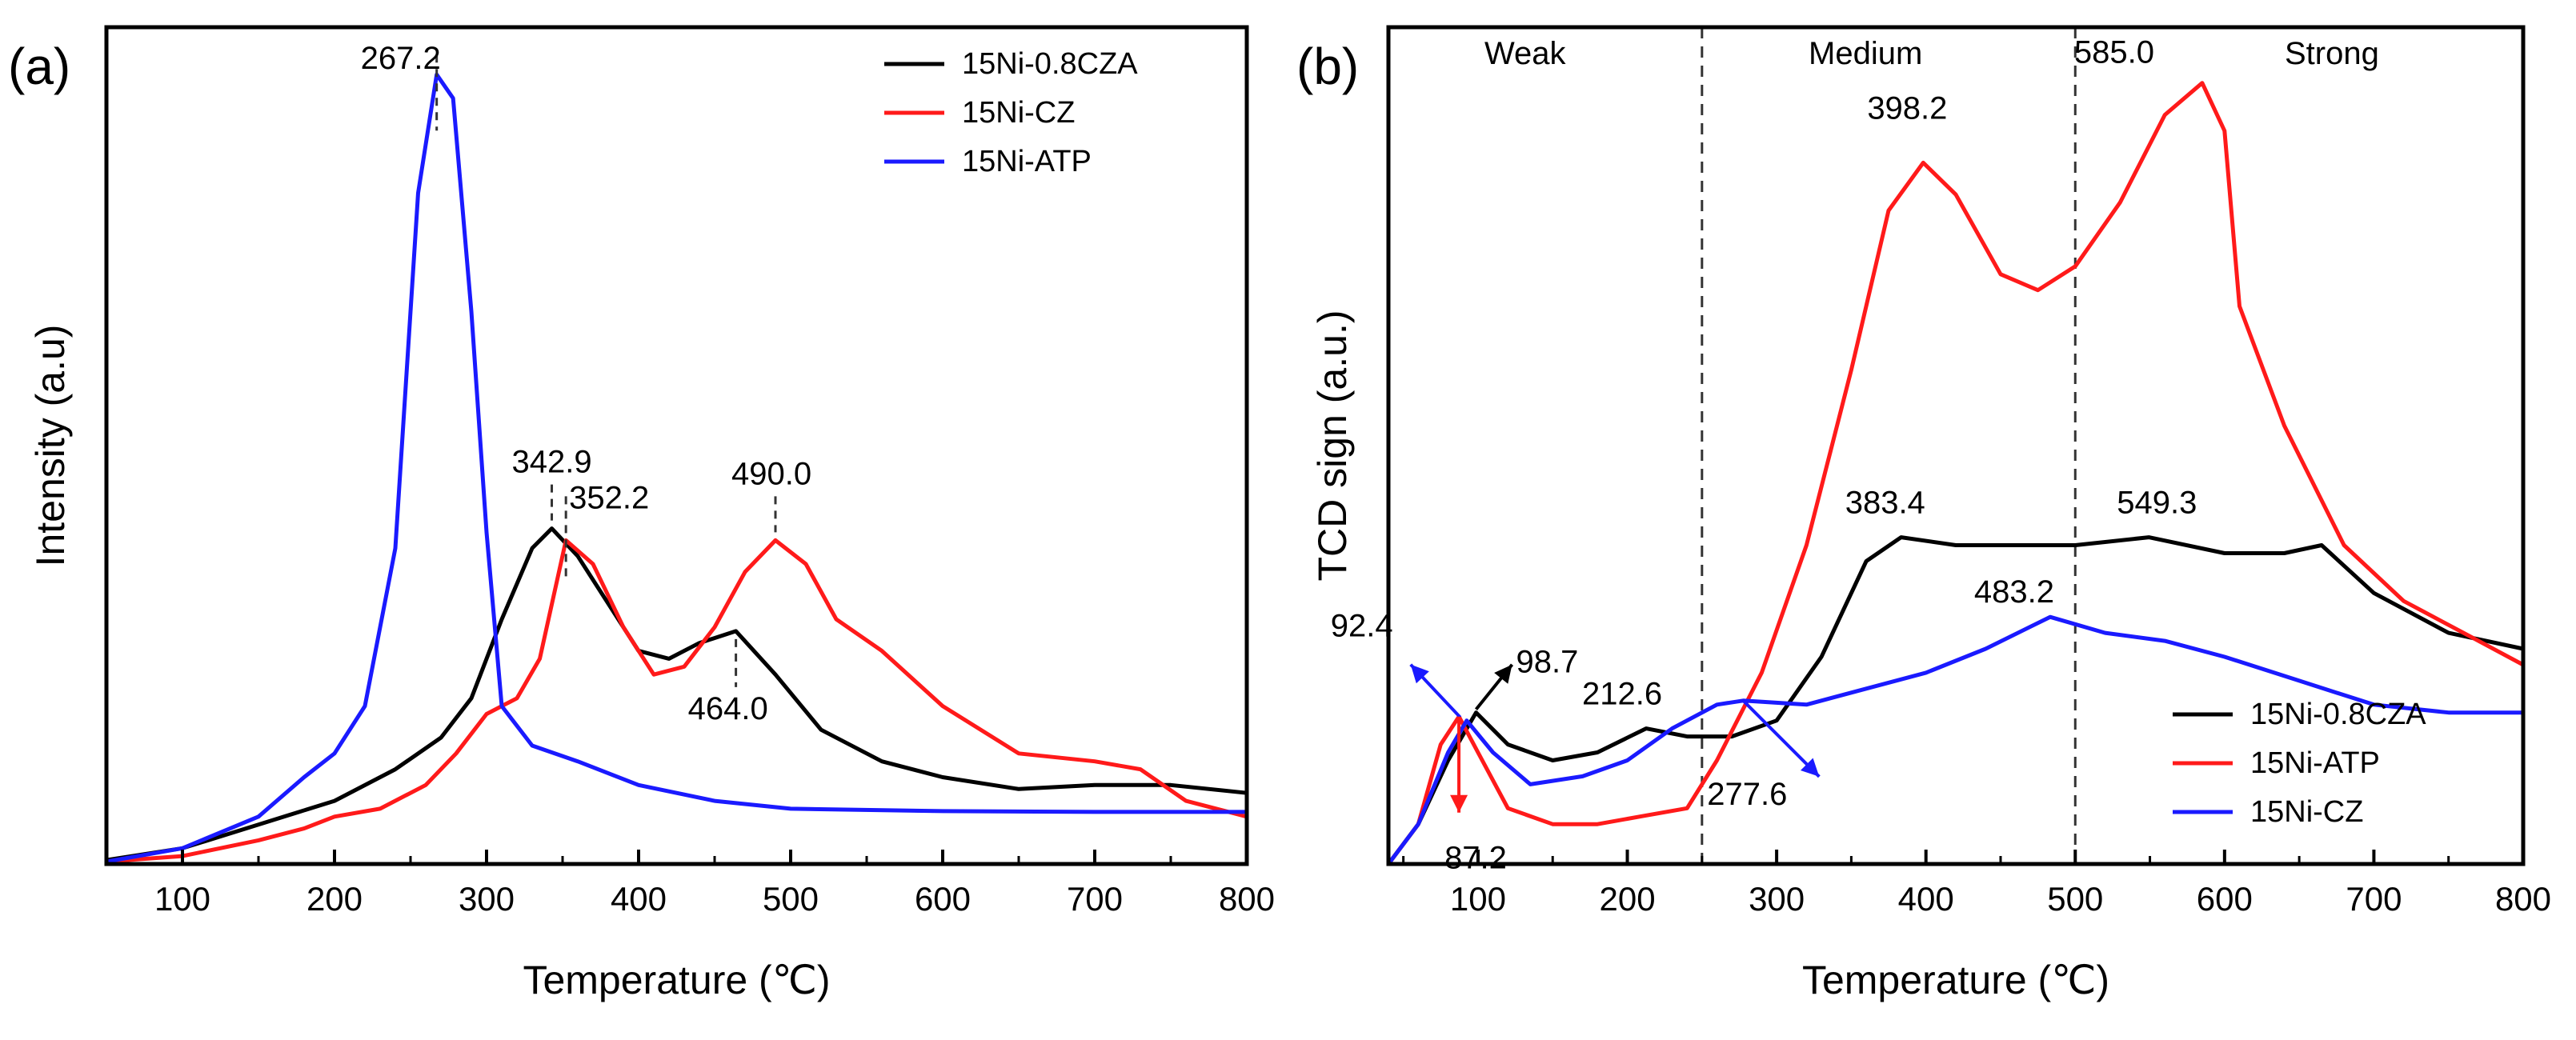  Describe the element at coordinates (1475, 858) in the screenshot. I see `peak-annotation: 87.2` at that location.